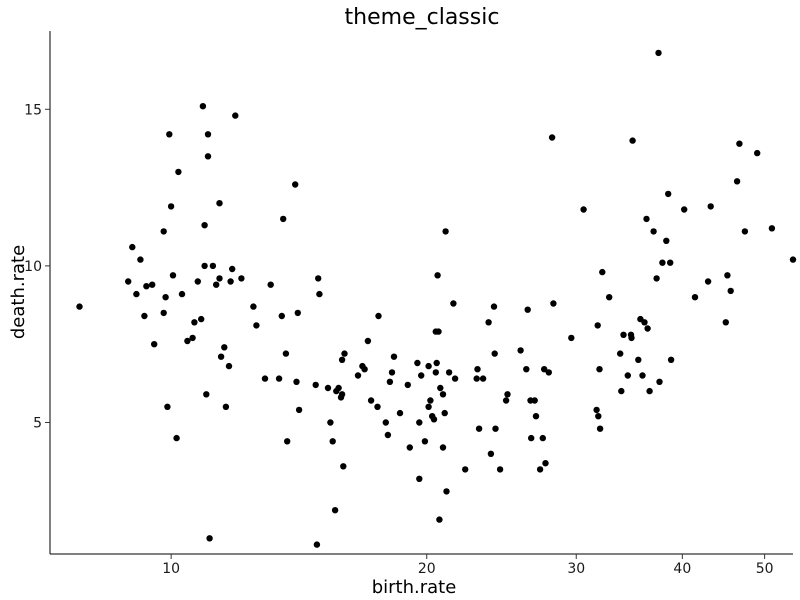 The height and width of the screenshot is (600, 800). Describe the element at coordinates (171, 569) in the screenshot. I see `x-tick-label: 10` at that location.